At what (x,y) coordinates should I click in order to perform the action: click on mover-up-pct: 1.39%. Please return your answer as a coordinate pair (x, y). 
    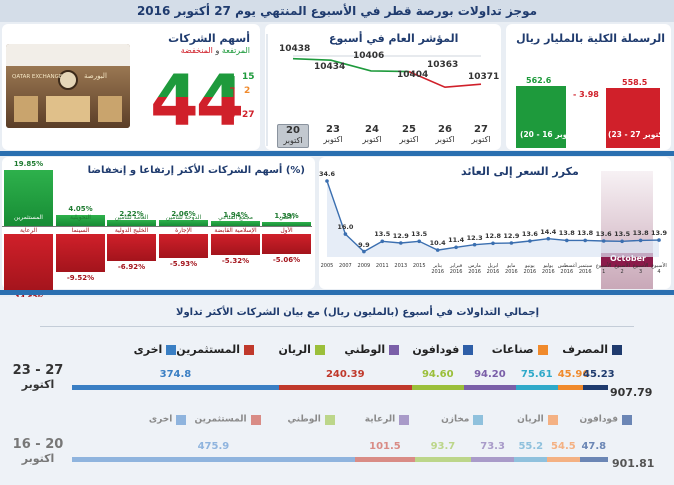
    Looking at the image, I should click on (286, 216).